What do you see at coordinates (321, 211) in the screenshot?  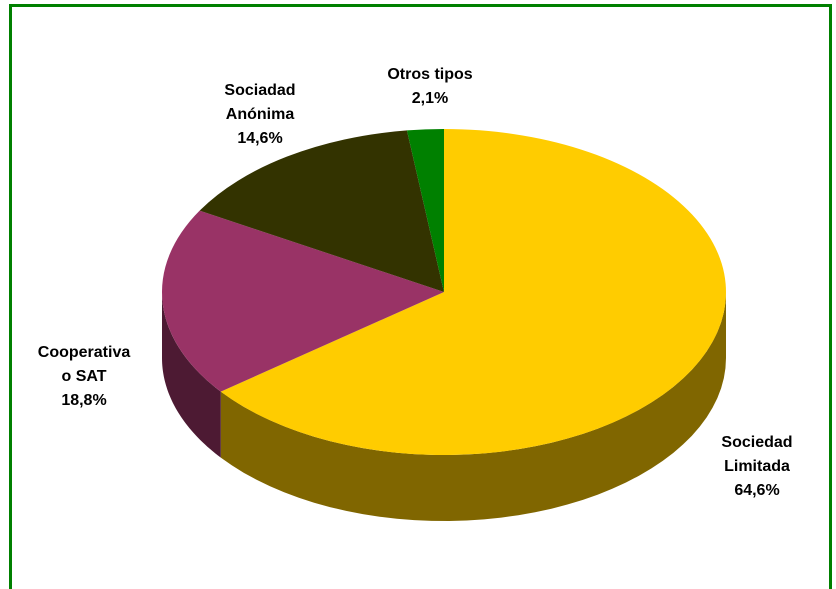 I see `slice-sociadad-anonima` at bounding box center [321, 211].